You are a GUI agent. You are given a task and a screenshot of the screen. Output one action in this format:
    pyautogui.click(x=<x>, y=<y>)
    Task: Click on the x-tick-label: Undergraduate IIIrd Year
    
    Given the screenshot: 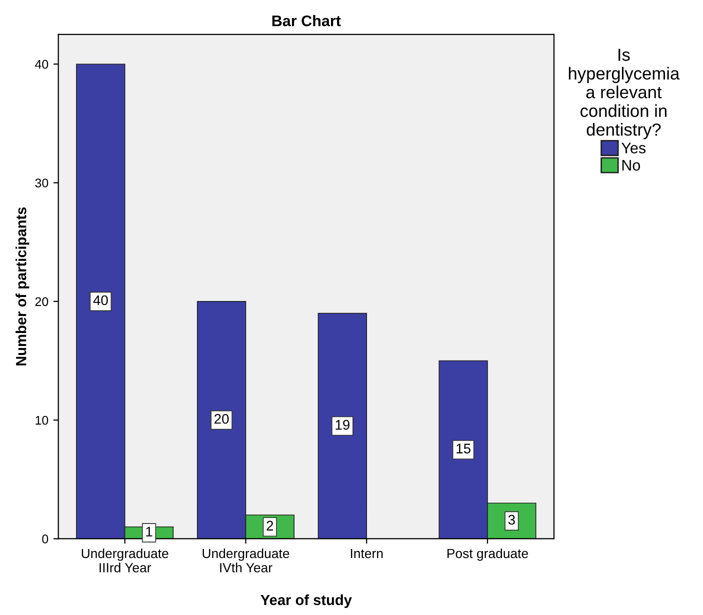 What is the action you would take?
    pyautogui.click(x=125, y=560)
    